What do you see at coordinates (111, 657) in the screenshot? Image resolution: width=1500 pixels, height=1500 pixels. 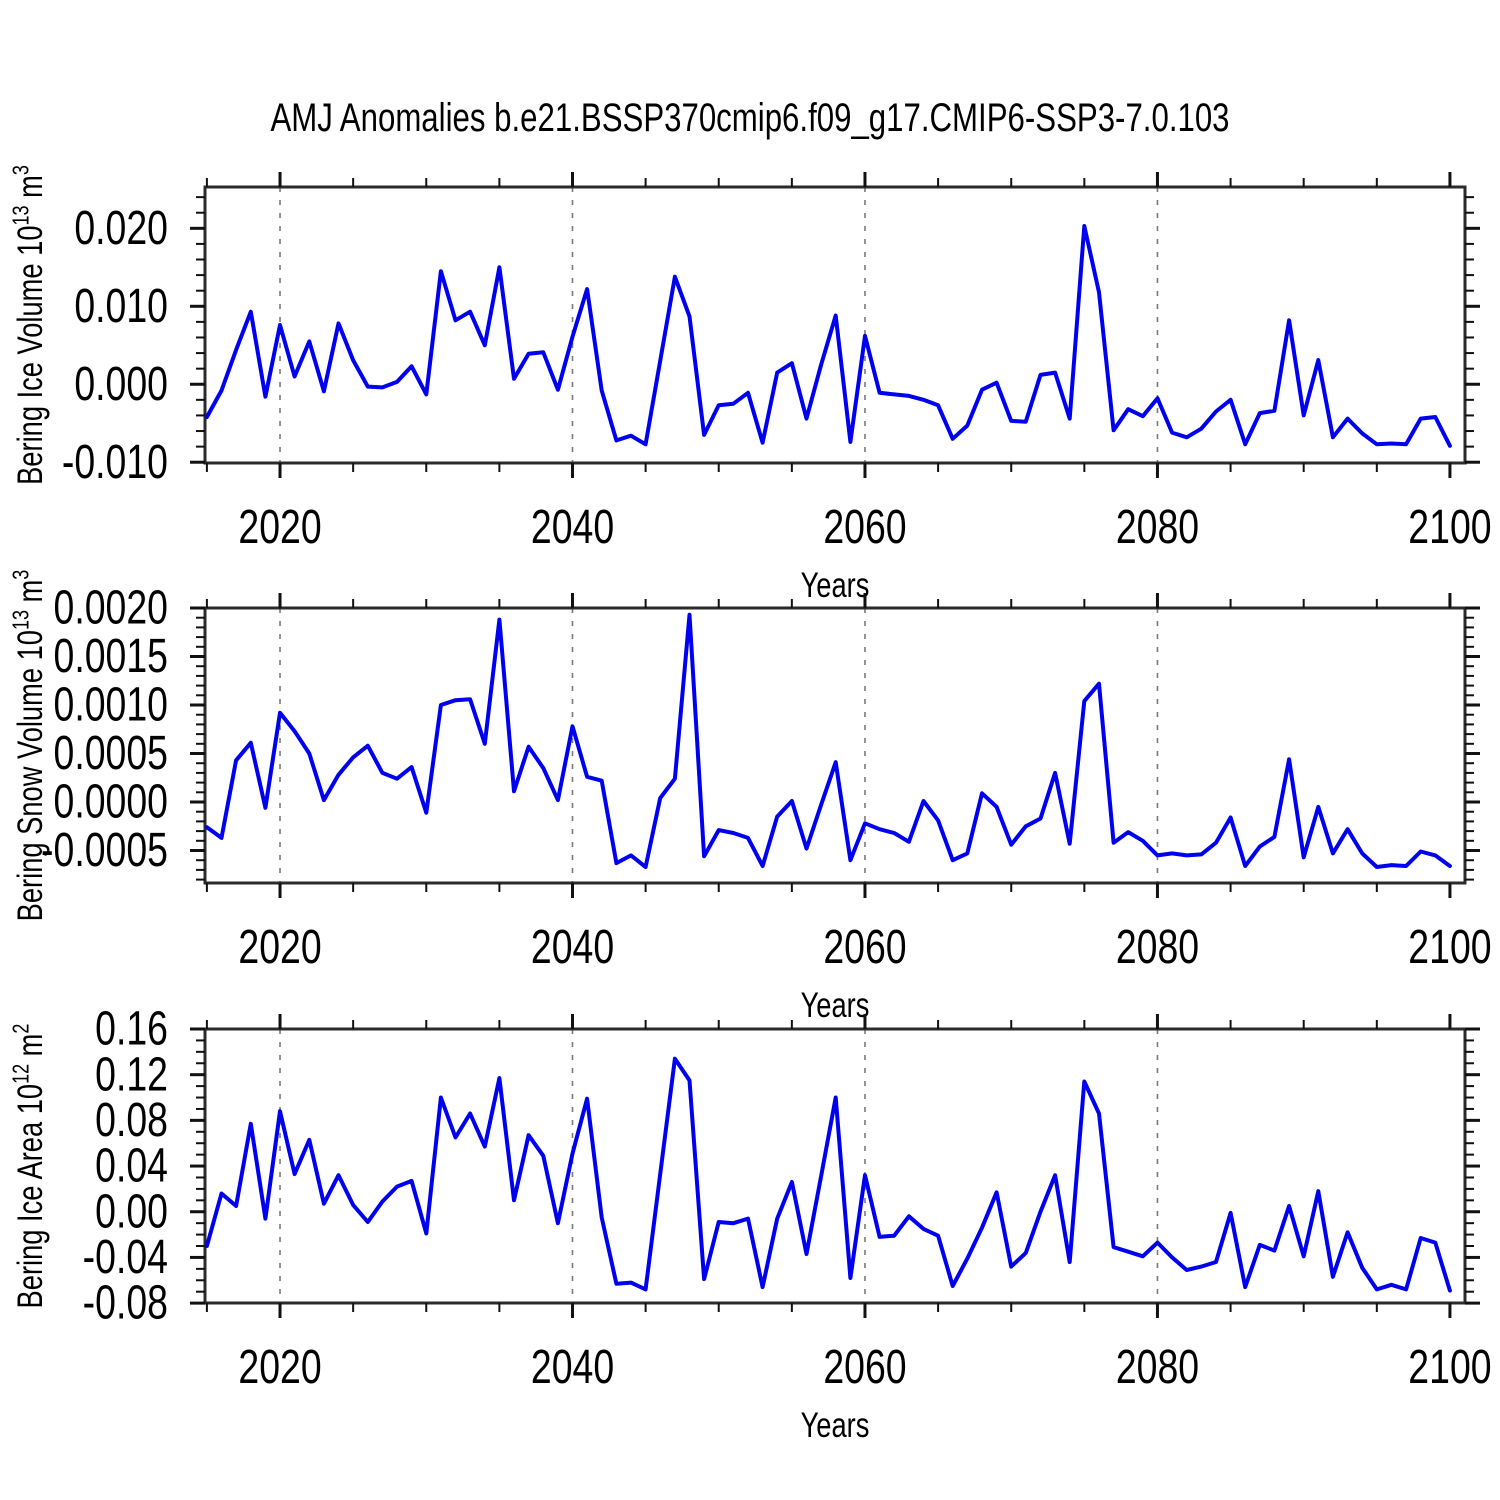 I see `y-tick-label: 0.0015` at bounding box center [111, 657].